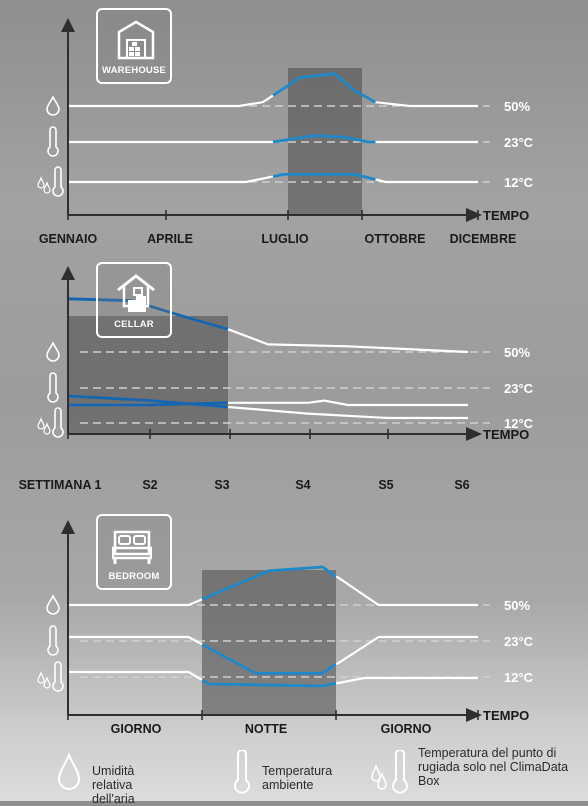 Image resolution: width=588 pixels, height=806 pixels. What do you see at coordinates (302, 485) in the screenshot?
I see `tick-label: S4` at bounding box center [302, 485].